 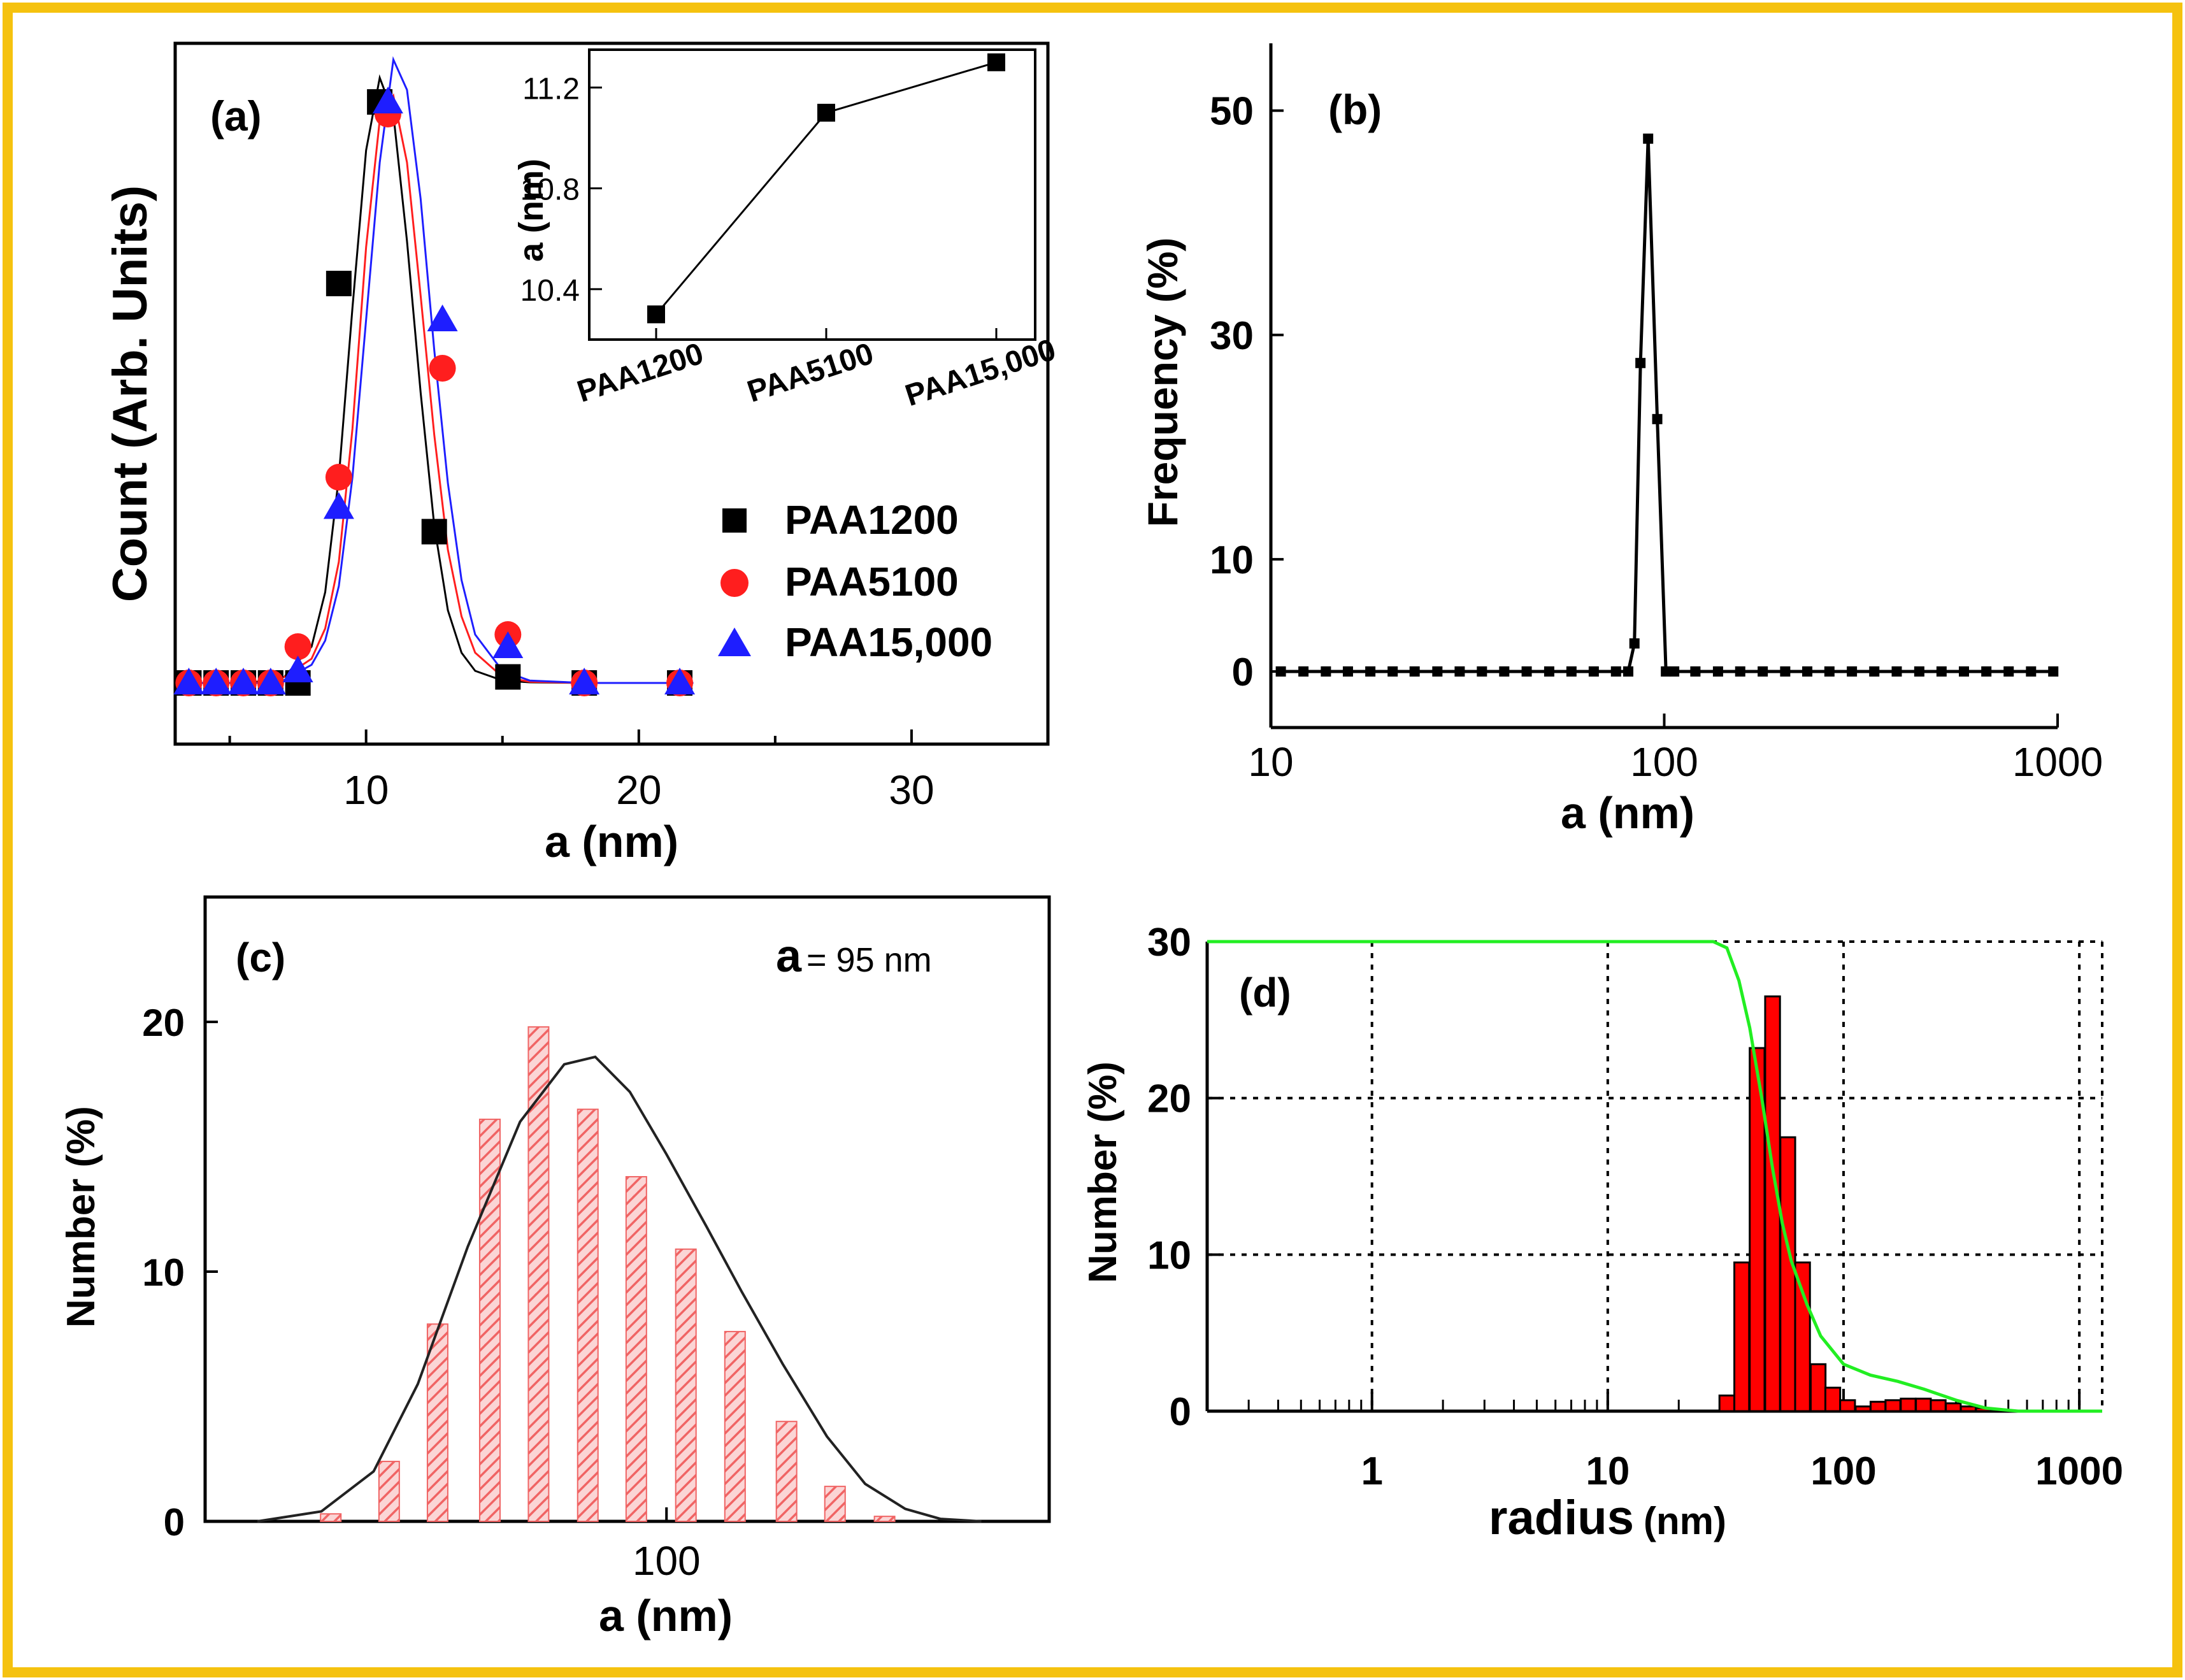 I want to click on panel-a-x-tick-label: 30, so click(x=911, y=790).